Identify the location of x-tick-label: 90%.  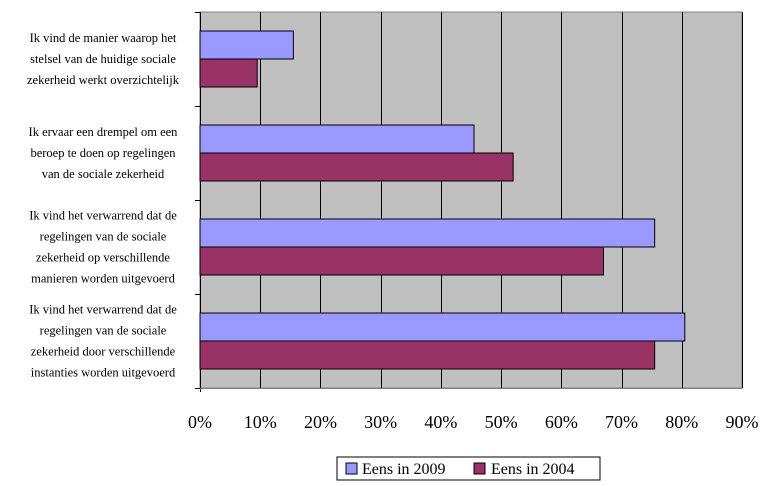
(742, 422).